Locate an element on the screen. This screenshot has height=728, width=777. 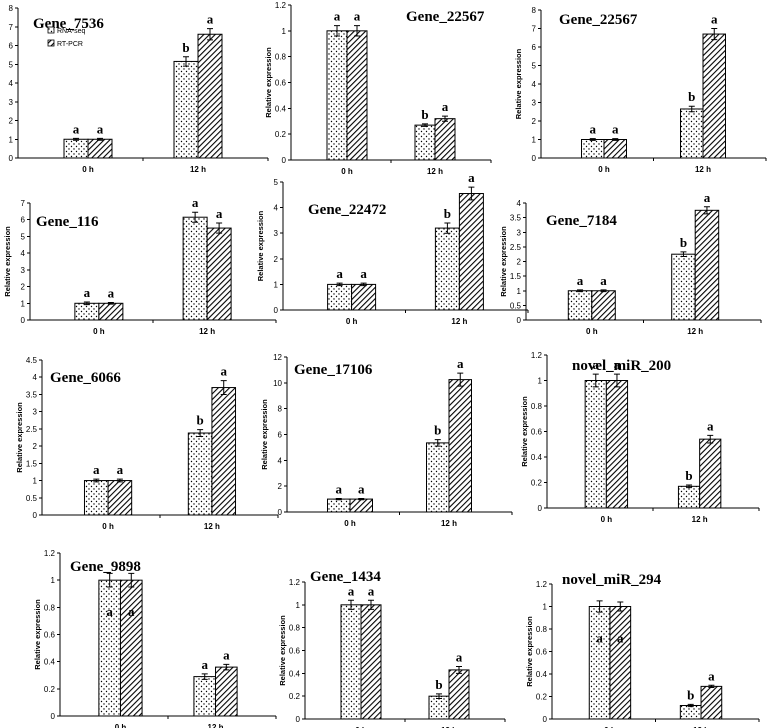
y-tick-label: 3.5 is located at coordinates (32, 394).